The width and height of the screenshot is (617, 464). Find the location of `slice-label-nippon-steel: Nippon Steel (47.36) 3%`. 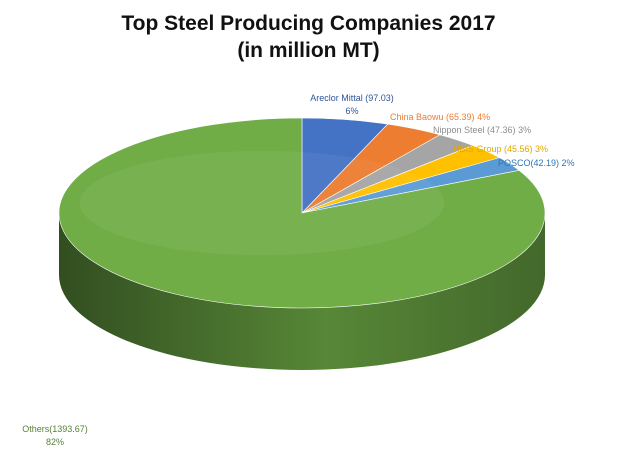

slice-label-nippon-steel: Nippon Steel (47.36) 3% is located at coordinates (482, 130).